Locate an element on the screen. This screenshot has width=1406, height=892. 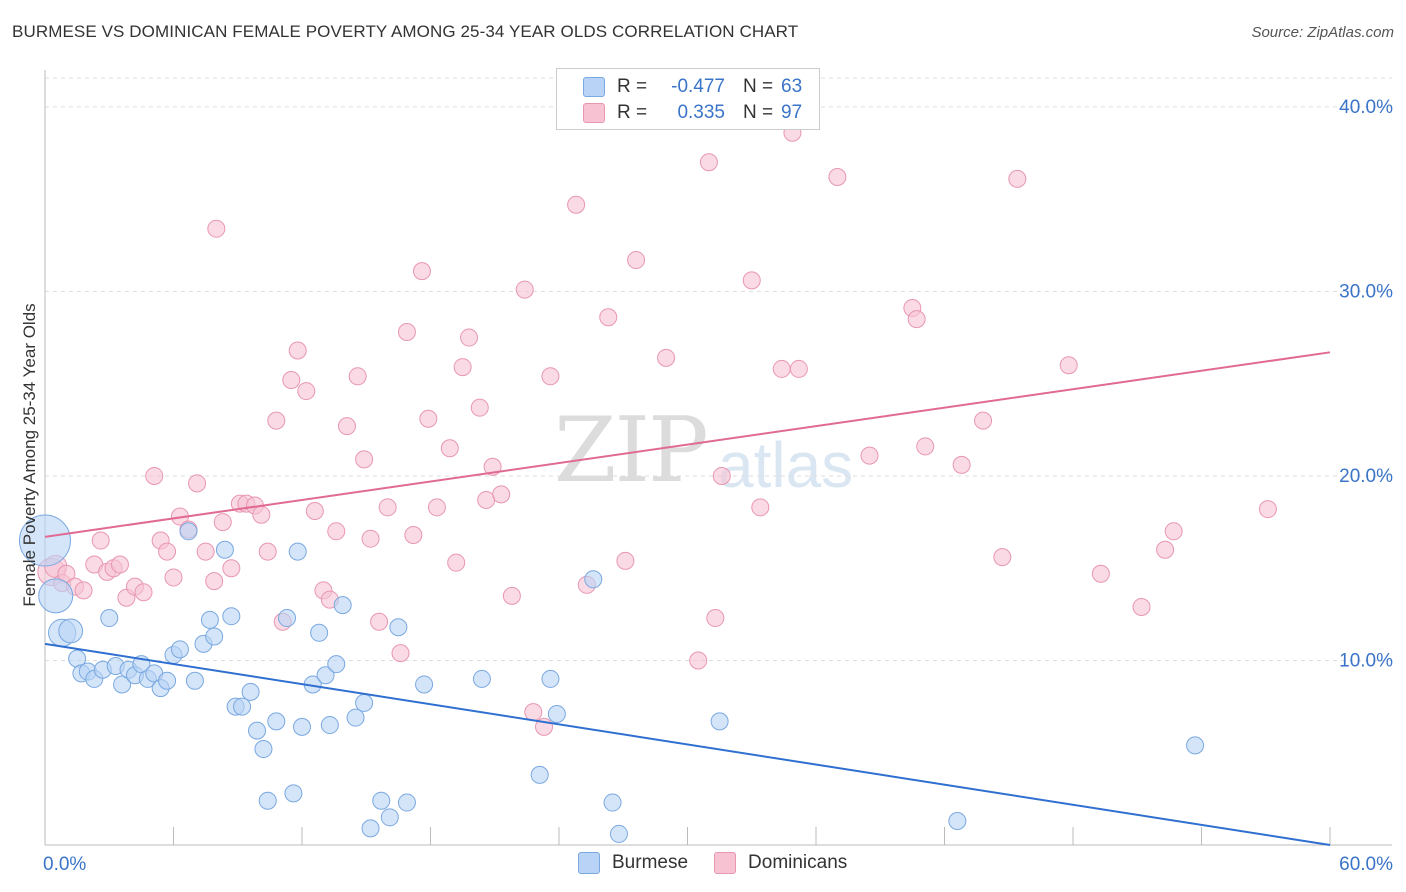
legend-item-burmese: Burmese is located at coordinates (633, 863).